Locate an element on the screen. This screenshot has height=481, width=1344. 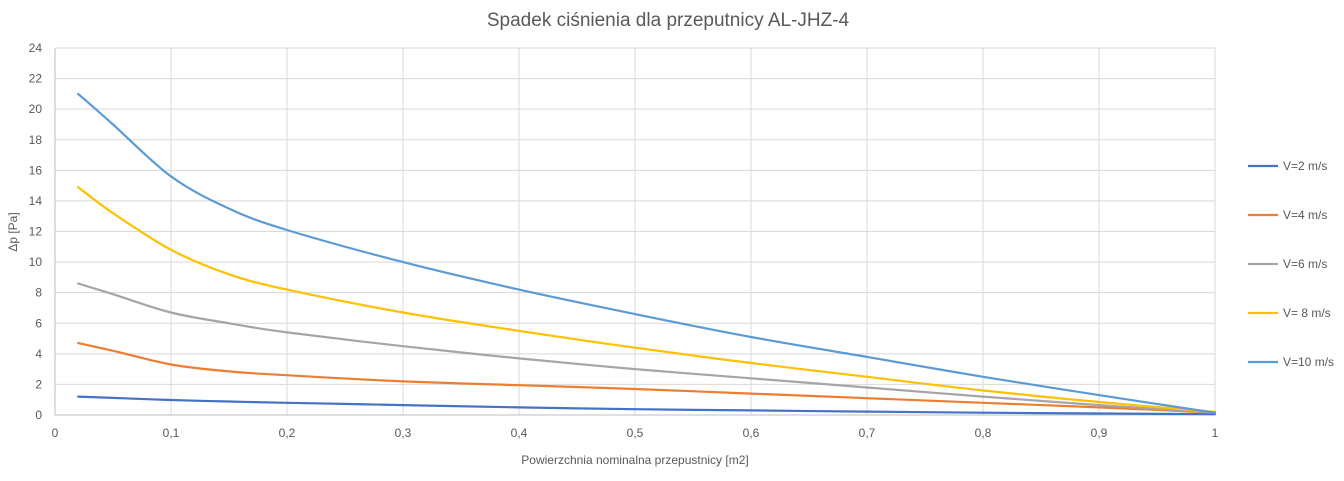
x-tick-labels: 0 0,1 0,2 0,3 0,4 0,5 0,6 0,7 0,8 0,9 1 is located at coordinates (635, 433).